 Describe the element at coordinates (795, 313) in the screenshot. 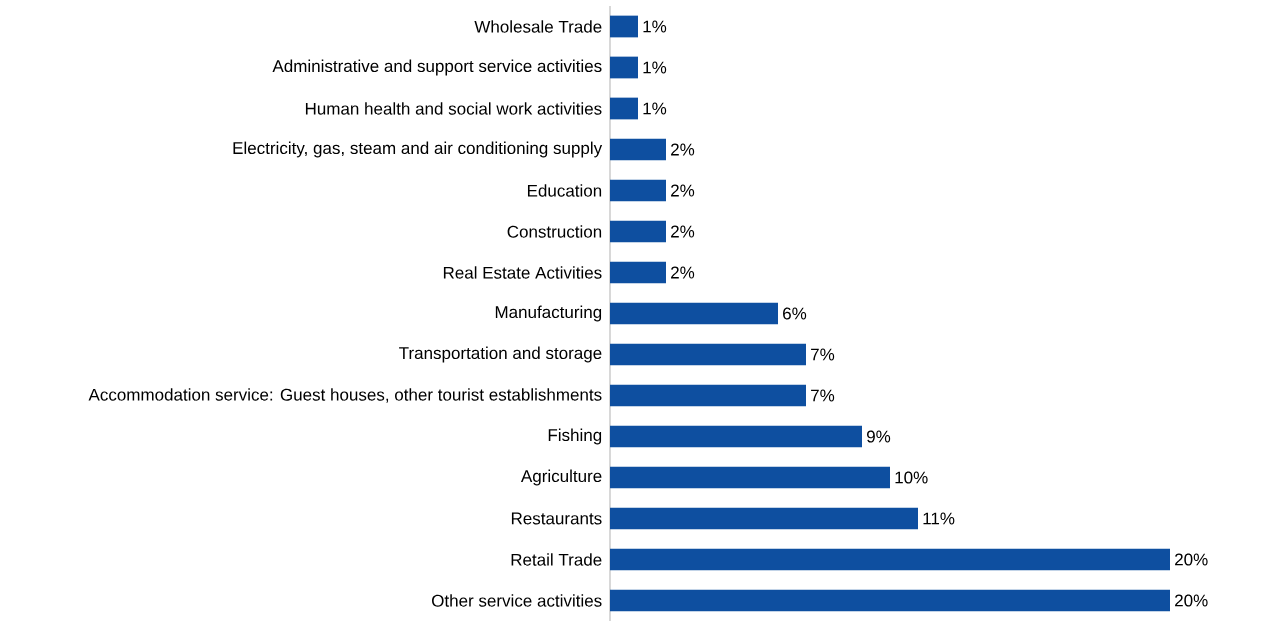

I see `data-label: 6%` at that location.